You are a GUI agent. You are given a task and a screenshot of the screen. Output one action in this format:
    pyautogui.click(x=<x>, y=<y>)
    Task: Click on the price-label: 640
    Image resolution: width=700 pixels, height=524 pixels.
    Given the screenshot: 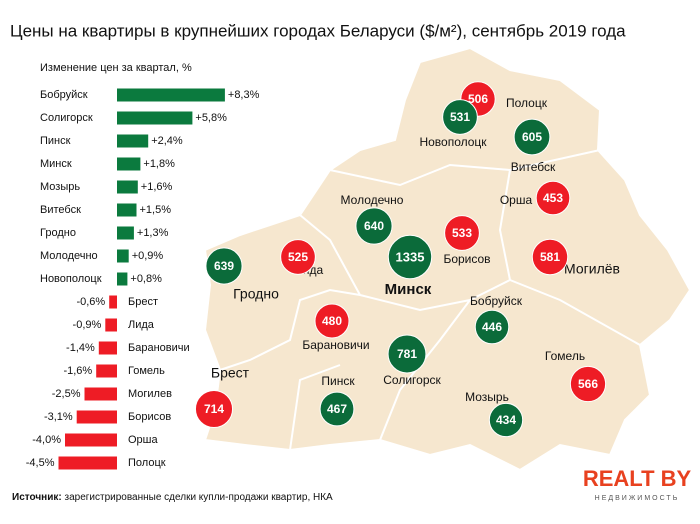 What is the action you would take?
    pyautogui.click(x=374, y=226)
    